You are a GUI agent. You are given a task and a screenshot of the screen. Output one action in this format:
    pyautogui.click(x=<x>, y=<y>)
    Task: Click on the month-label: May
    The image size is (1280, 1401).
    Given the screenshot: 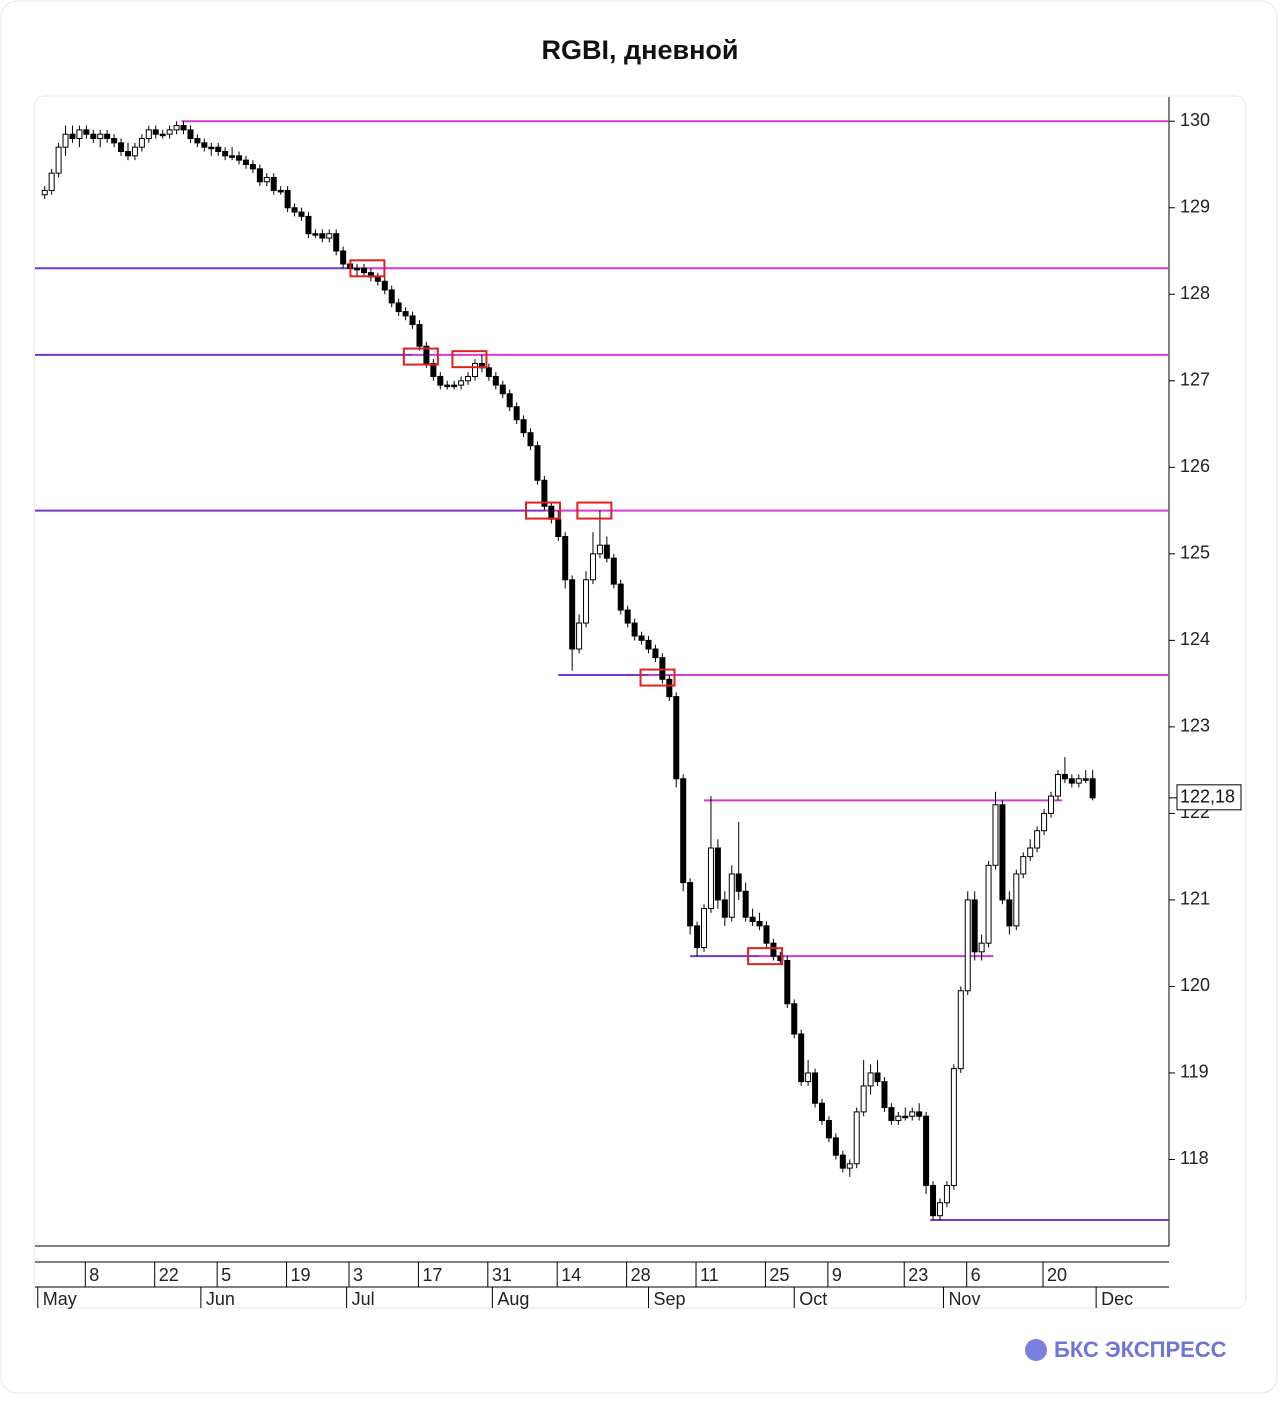 What is the action you would take?
    pyautogui.click(x=60, y=1299)
    